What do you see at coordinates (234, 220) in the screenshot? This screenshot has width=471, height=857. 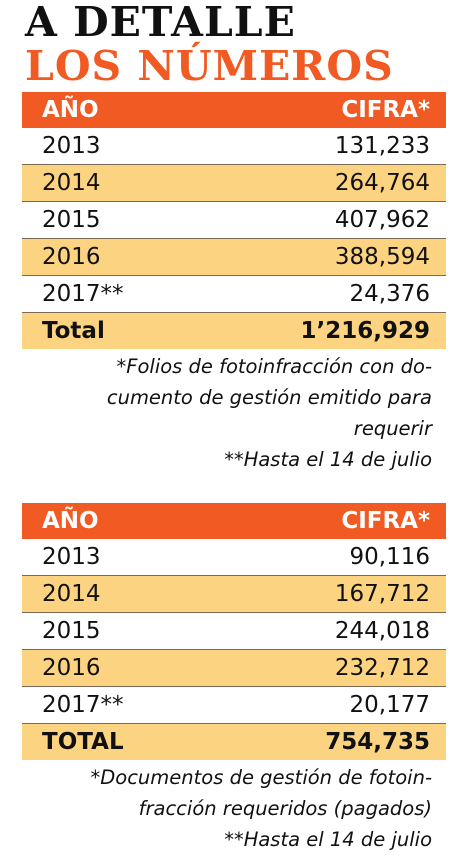 I see `data-row: 2015 407,962` at bounding box center [234, 220].